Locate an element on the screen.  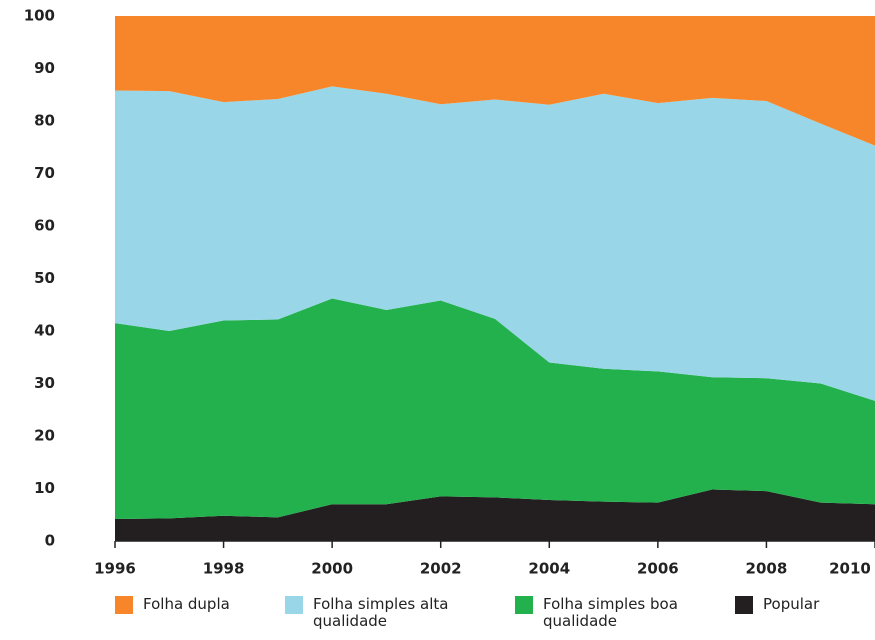
x-tick-label: 1998 is located at coordinates (224, 569).